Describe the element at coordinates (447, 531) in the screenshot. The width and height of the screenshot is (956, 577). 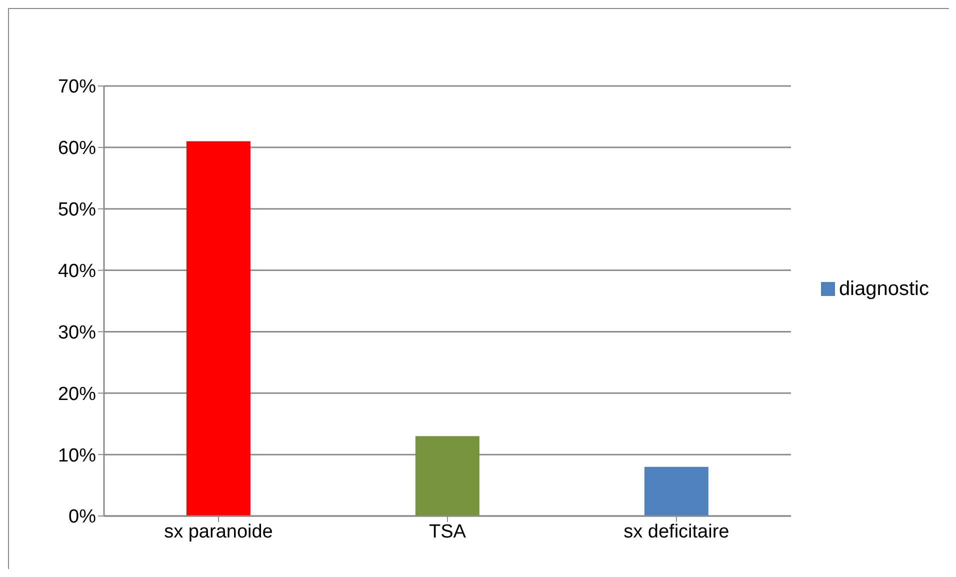
I see `x-tick-label: TSA` at that location.